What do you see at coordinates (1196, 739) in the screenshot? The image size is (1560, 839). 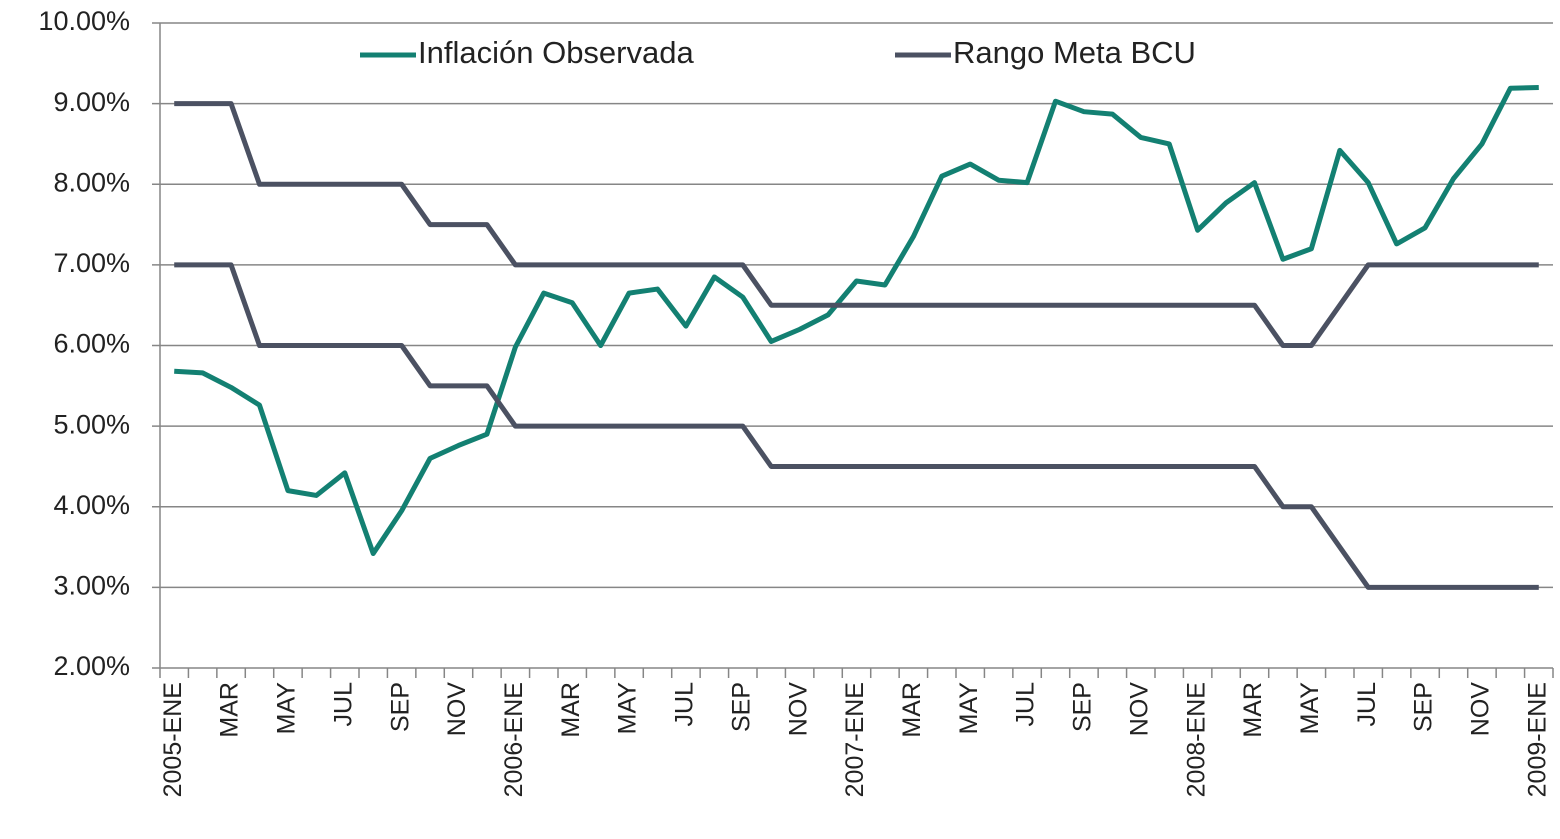 I see `x-tick-label: 2008-ENE` at bounding box center [1196, 739].